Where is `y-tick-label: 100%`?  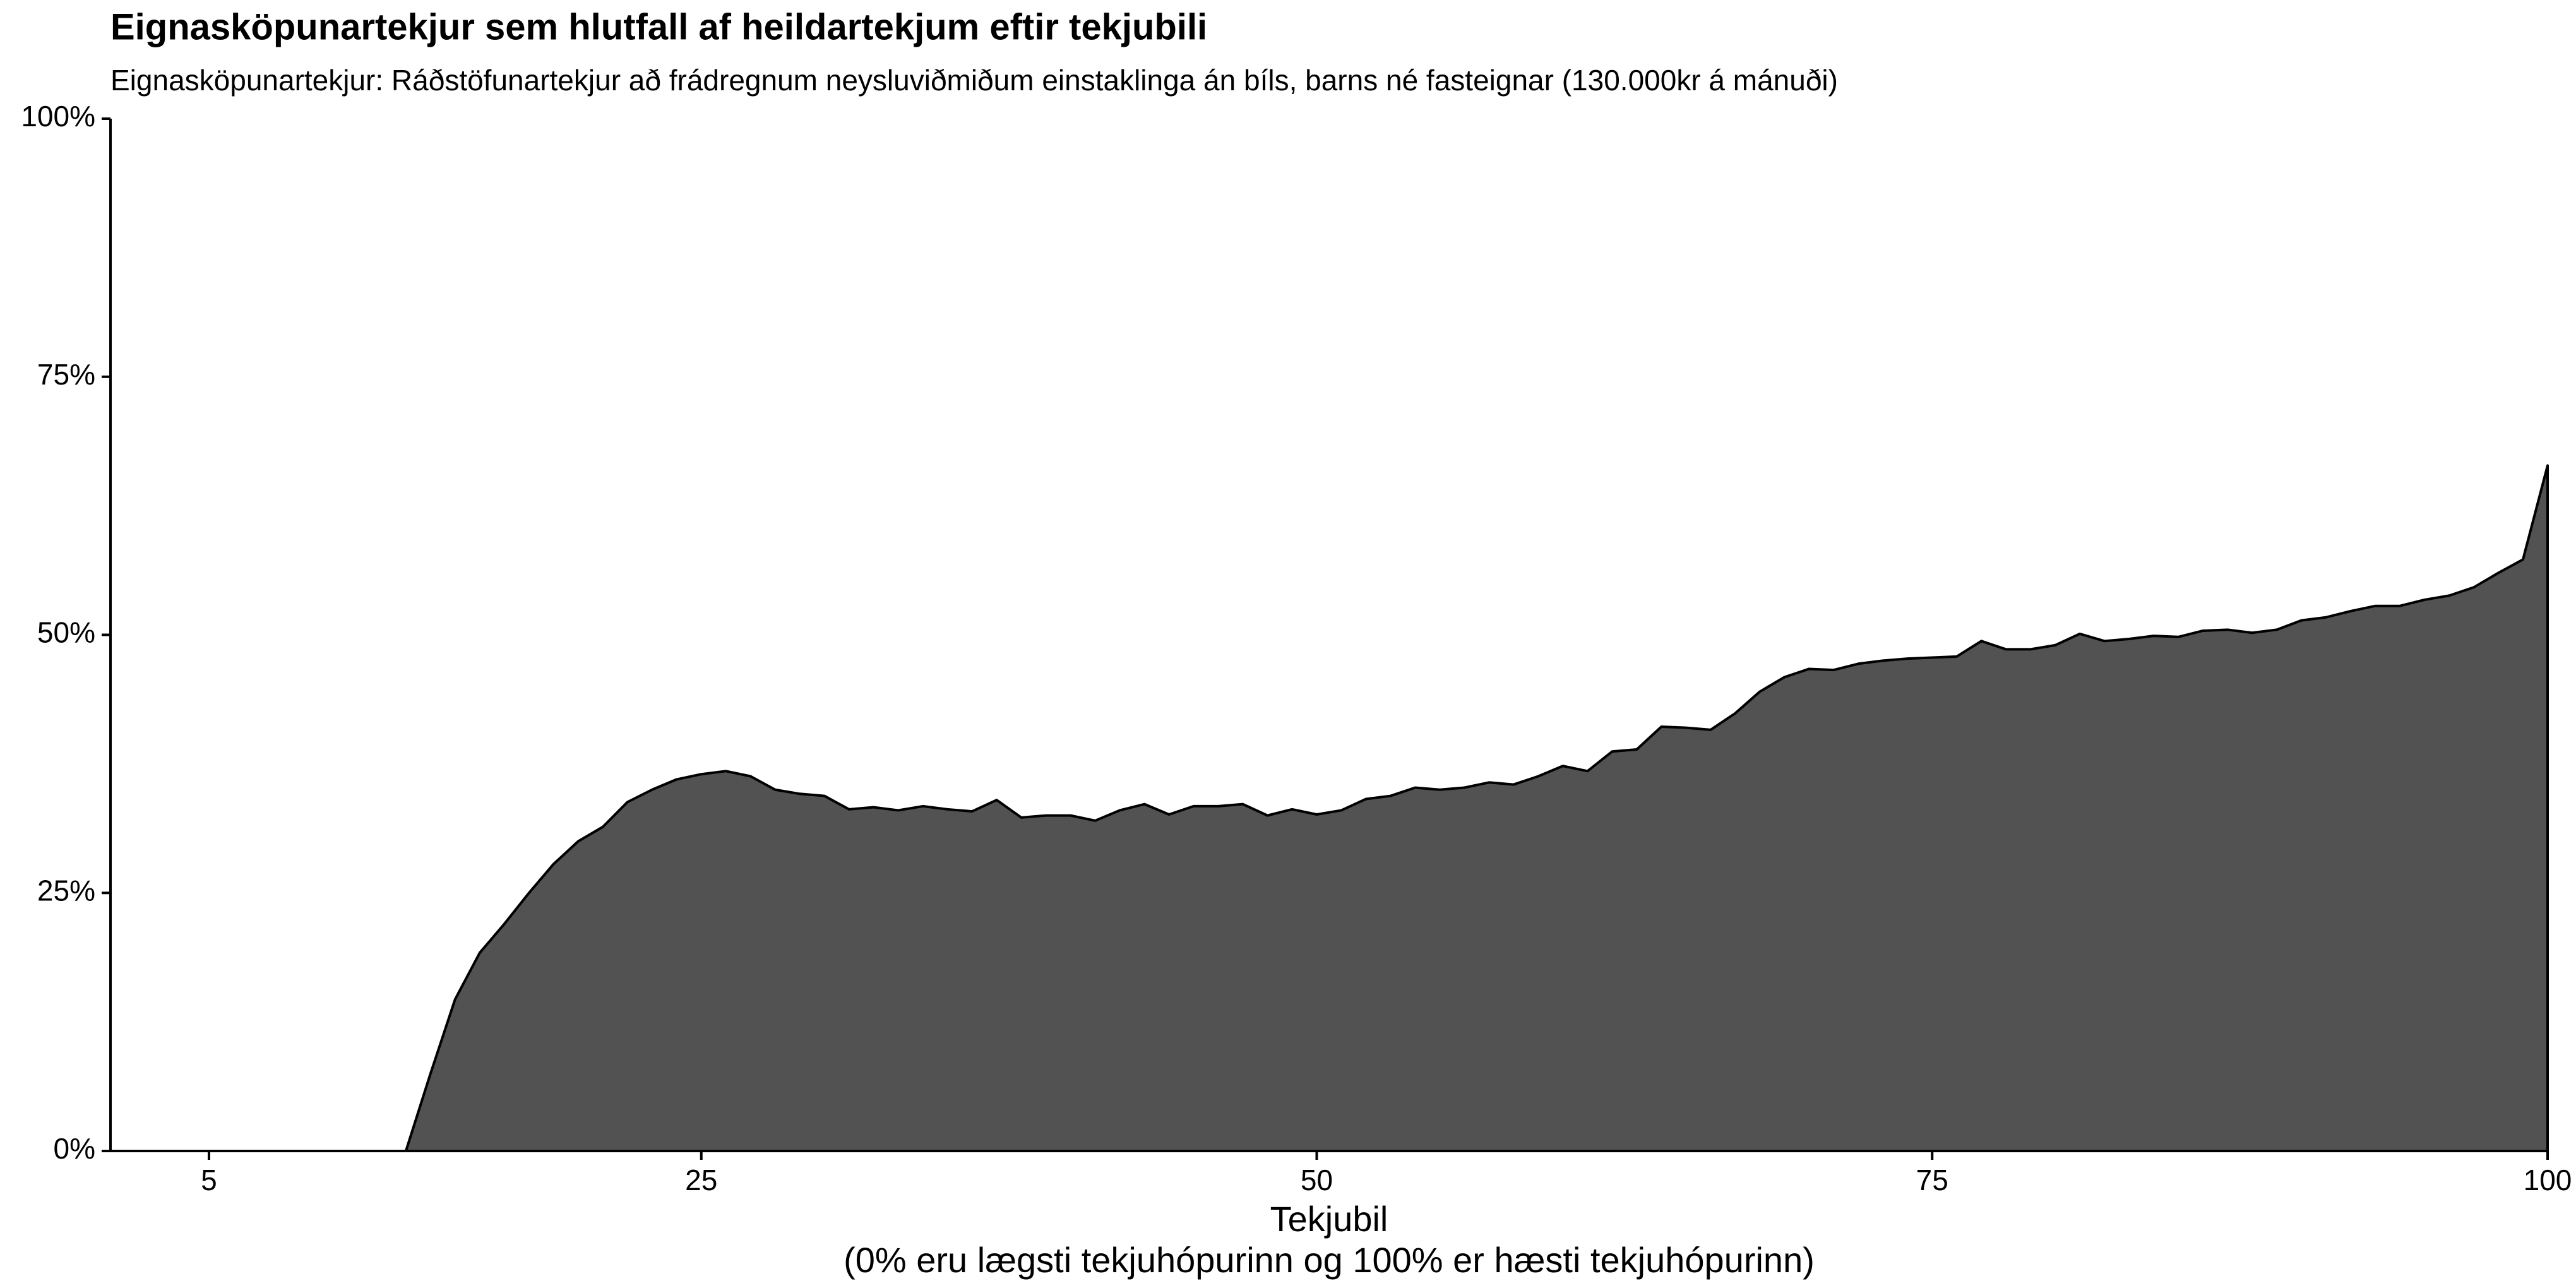
y-tick-label: 100% is located at coordinates (58, 116).